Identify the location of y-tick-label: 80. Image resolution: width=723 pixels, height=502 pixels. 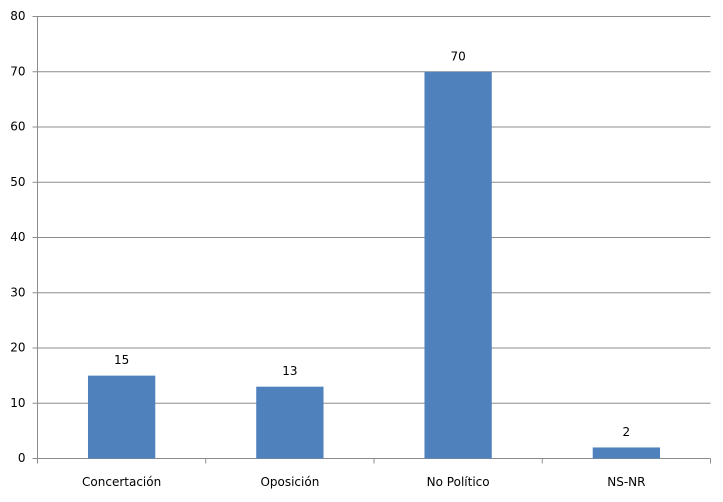
(17, 16).